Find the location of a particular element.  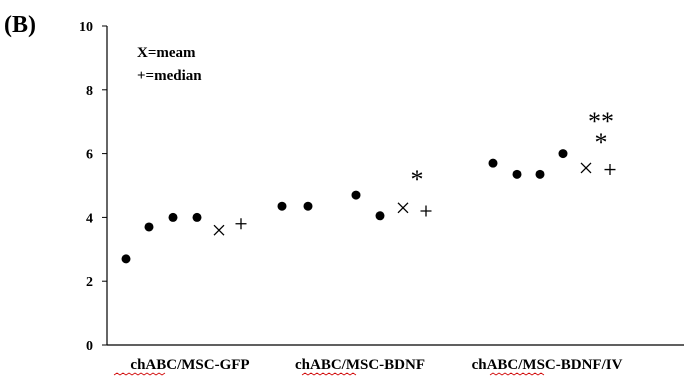

y-tick-label: 4 is located at coordinates (89, 218).